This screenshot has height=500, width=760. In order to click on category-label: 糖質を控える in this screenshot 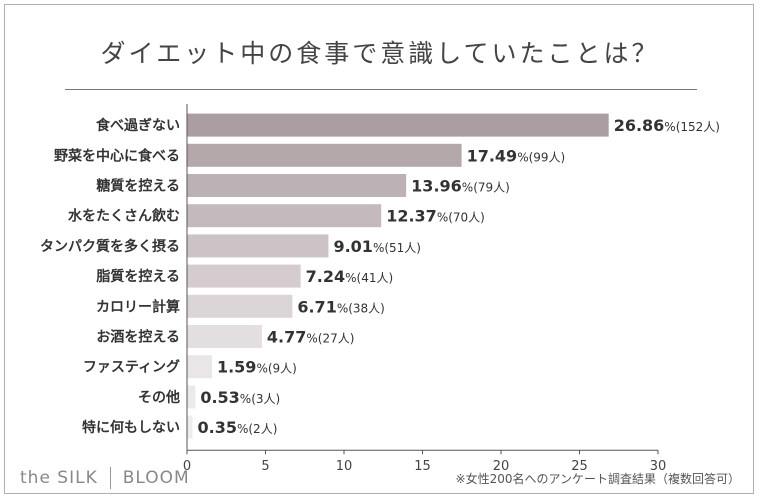, I will do `click(138, 186)`.